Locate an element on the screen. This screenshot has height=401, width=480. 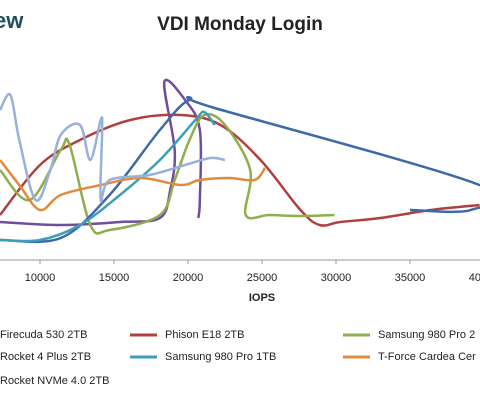
legend-label: Firecuda 530 2TB is located at coordinates (43, 335).